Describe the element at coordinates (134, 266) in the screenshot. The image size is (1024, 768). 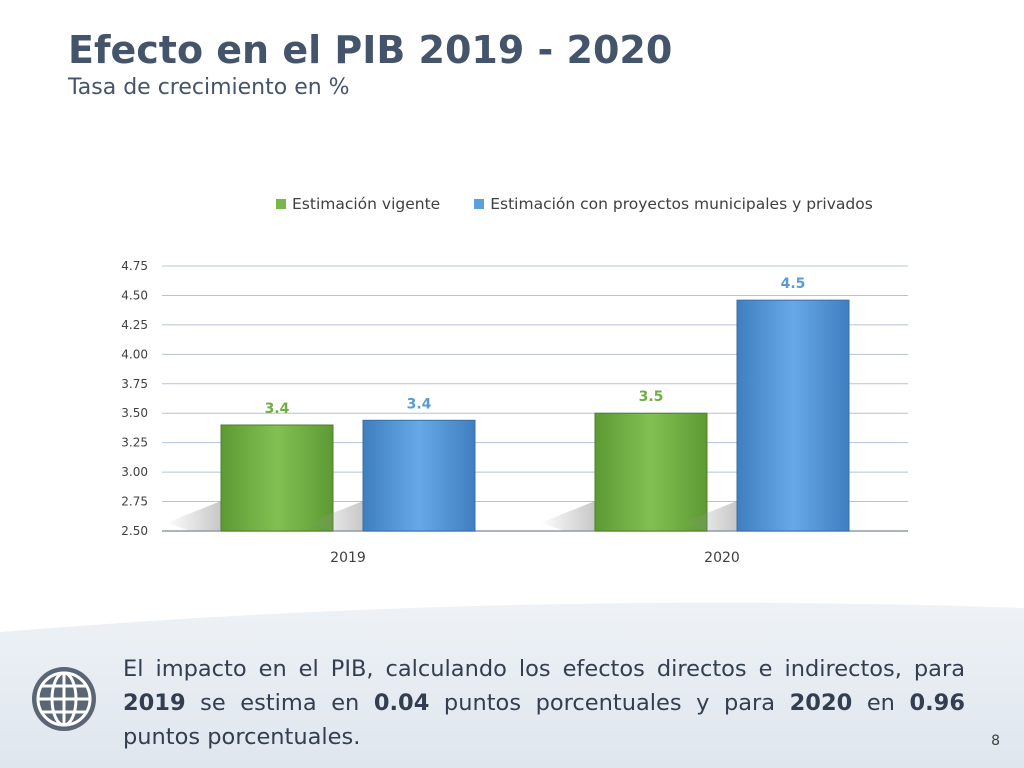
I see `y-tick-label: 4.75` at that location.